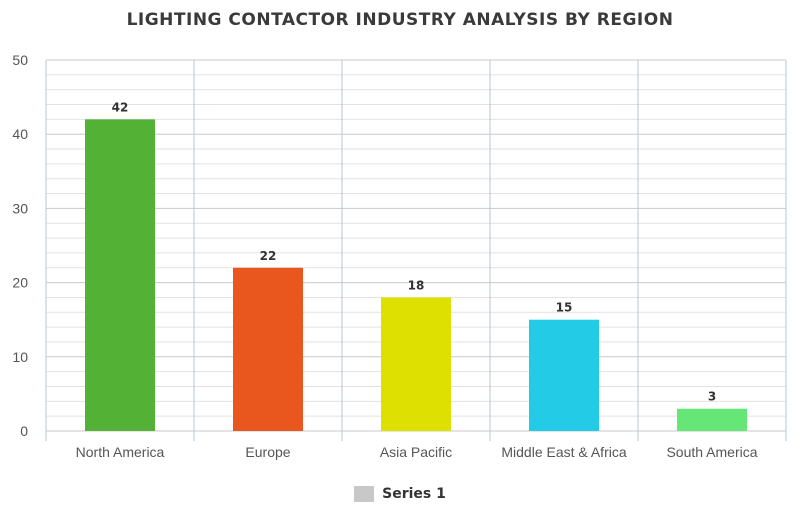 The height and width of the screenshot is (514, 800). I want to click on axes: 0 10 20 30 40 50, so click(20, 245).